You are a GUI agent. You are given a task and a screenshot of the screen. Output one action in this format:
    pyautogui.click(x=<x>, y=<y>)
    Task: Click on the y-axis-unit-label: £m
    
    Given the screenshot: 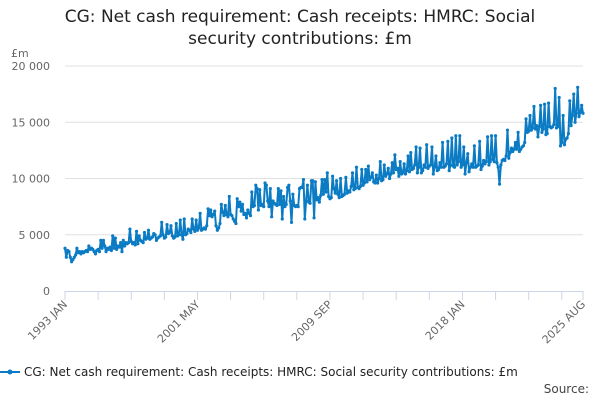 What is the action you would take?
    pyautogui.click(x=20, y=53)
    